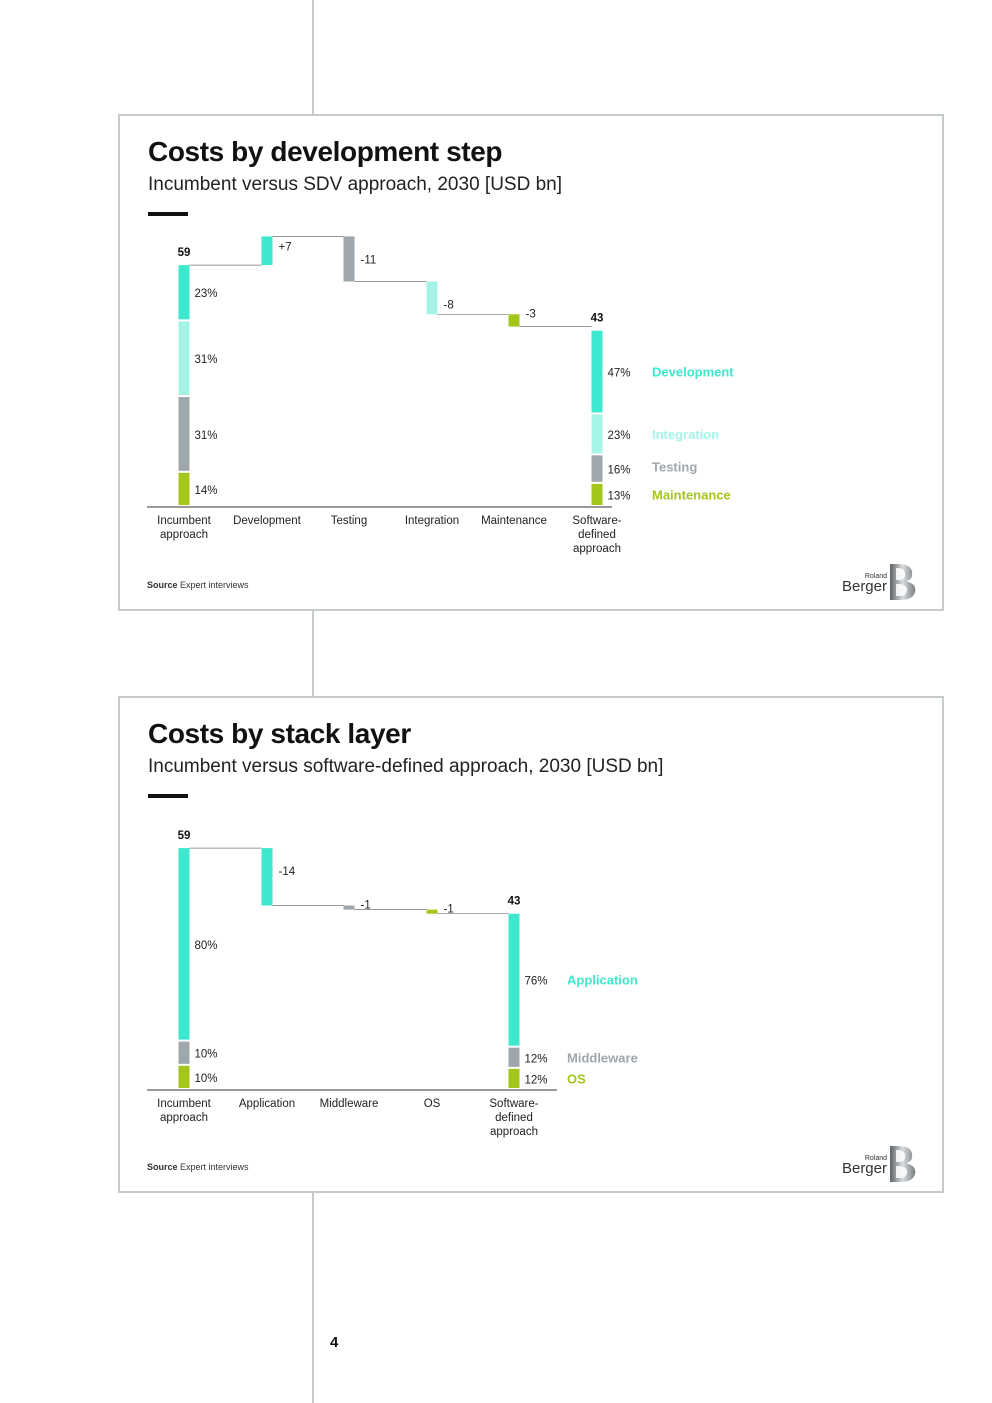 The width and height of the screenshot is (992, 1403). Describe the element at coordinates (184, 434) in the screenshot. I see `bar-segment-incumbent-approach-testing` at that location.